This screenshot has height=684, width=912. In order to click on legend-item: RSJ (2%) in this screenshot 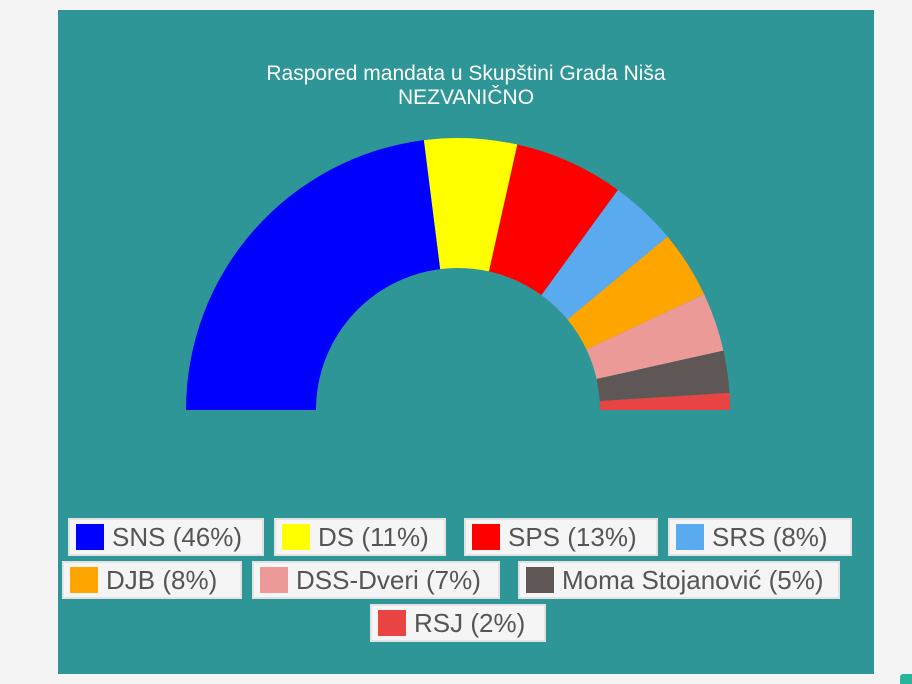, I will do `click(458, 623)`.